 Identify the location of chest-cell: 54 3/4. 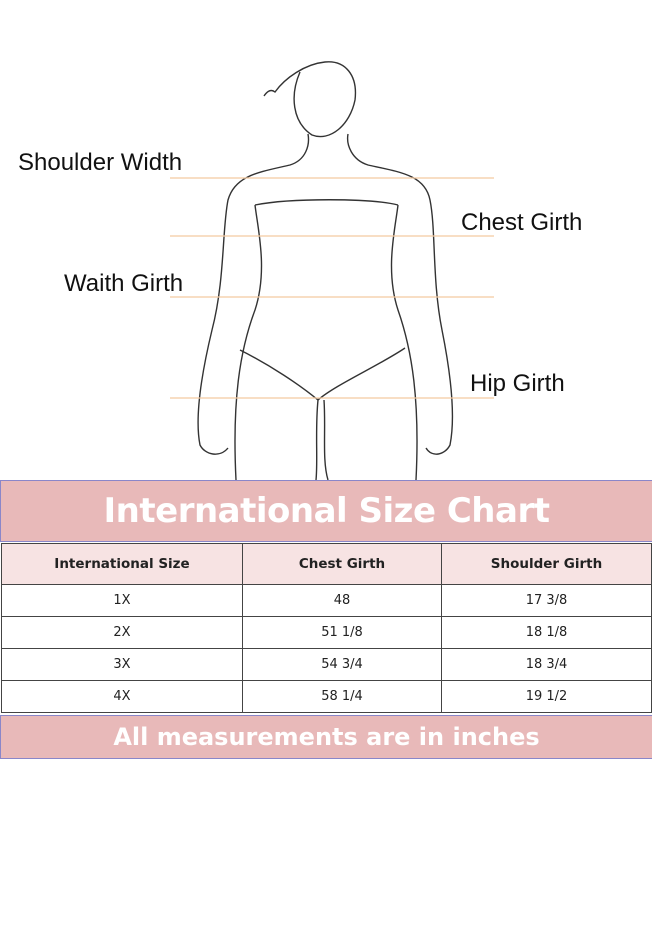
(342, 664).